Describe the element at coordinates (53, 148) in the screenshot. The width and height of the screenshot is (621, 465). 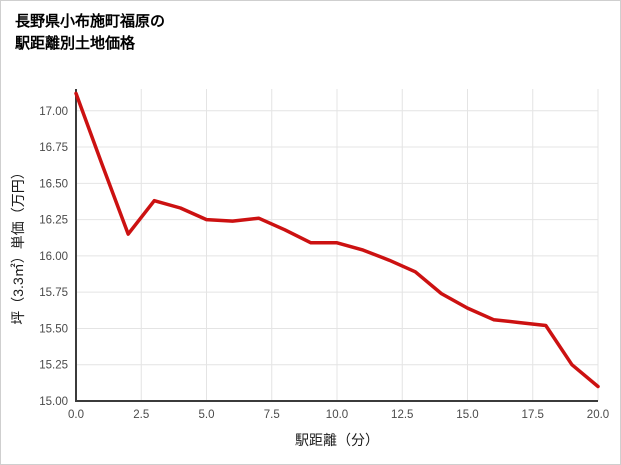
I see `y-tick-label: 16.75` at that location.